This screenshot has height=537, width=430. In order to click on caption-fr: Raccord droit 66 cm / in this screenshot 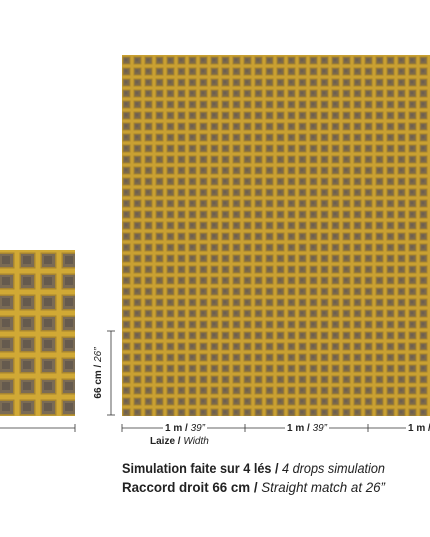, I will do `click(190, 487)`.